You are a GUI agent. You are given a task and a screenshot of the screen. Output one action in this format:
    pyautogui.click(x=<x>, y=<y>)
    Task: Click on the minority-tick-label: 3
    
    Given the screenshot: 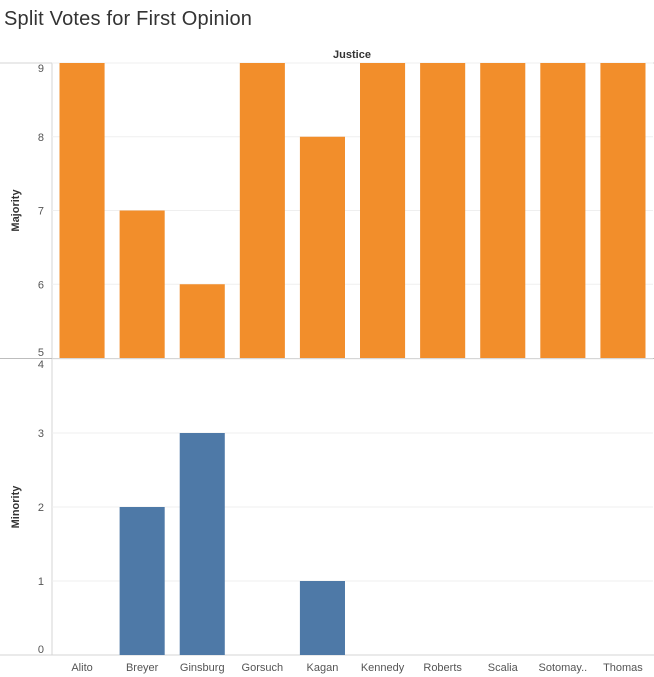 What is the action you would take?
    pyautogui.click(x=41, y=434)
    